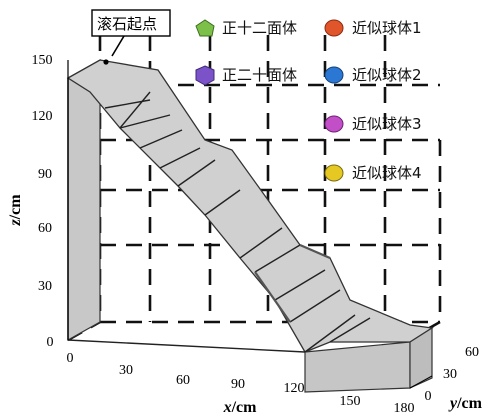 The image size is (488, 418). I want to click on legend-item: 近似球体2, so click(373, 75).